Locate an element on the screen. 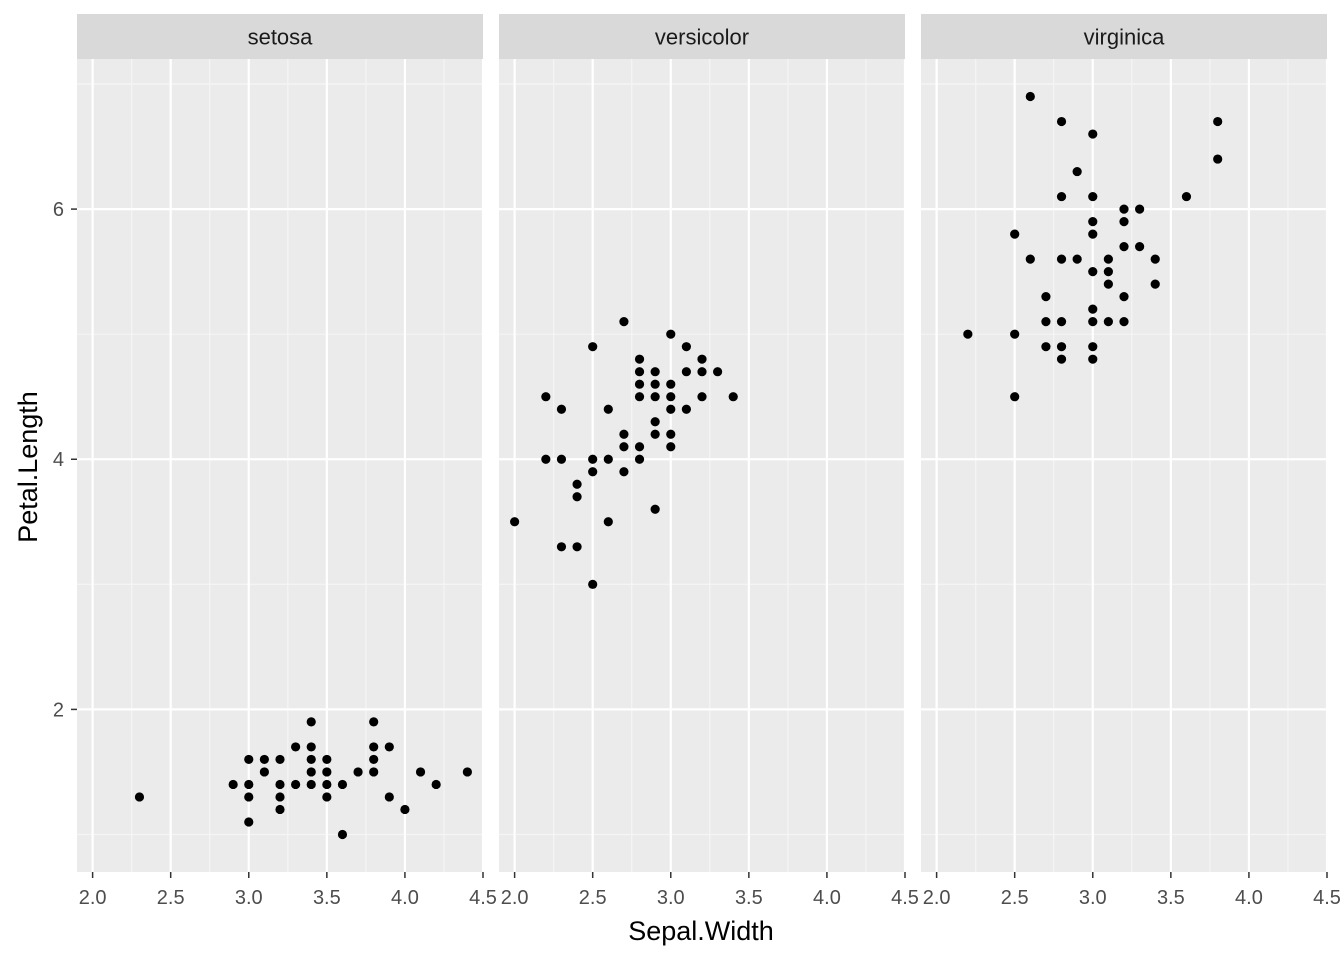 This screenshot has width=1344, height=960. y-tick-label: 2 is located at coordinates (58, 710).